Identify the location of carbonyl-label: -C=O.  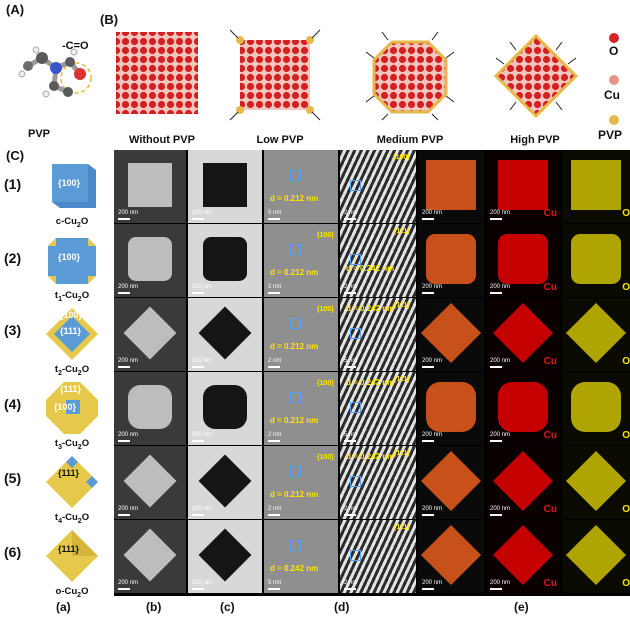
(75, 46).